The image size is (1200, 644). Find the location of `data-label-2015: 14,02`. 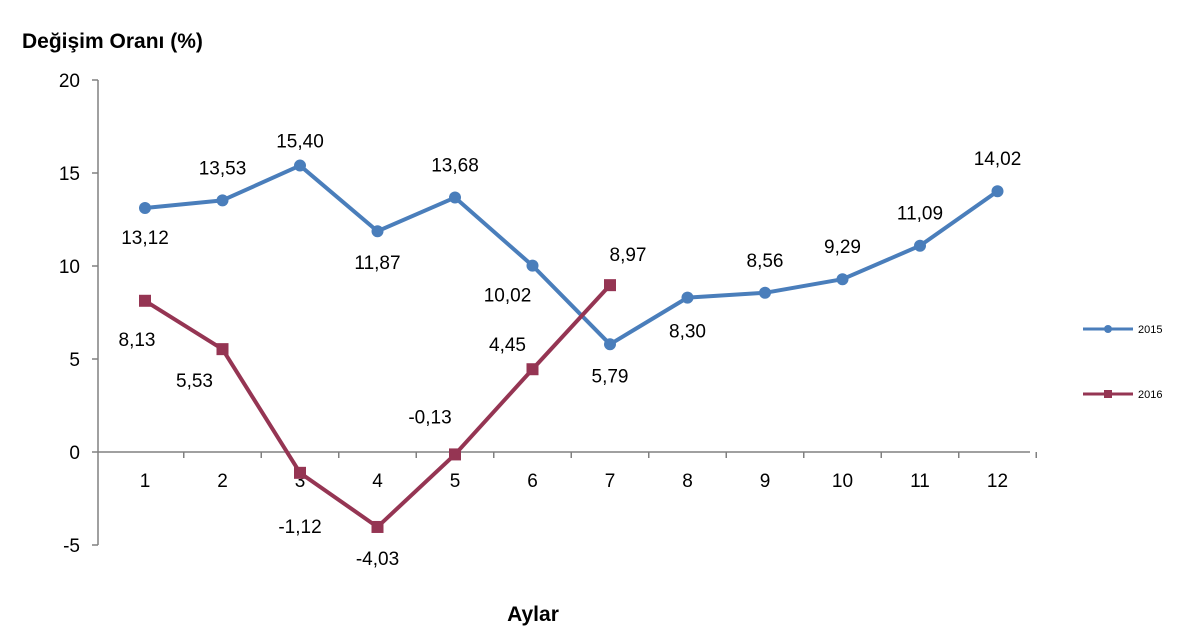

data-label-2015: 14,02 is located at coordinates (998, 159).